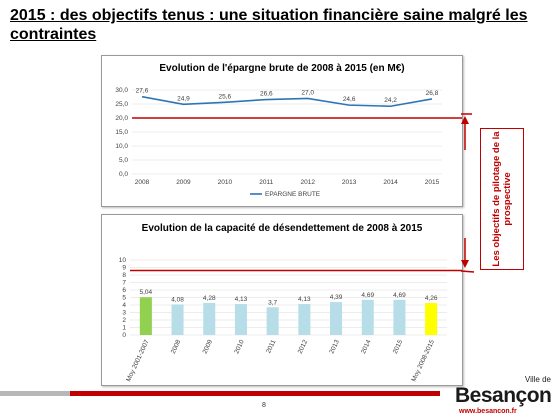  What do you see at coordinates (123, 174) in the screenshot?
I see `y-tick-label: 0,0` at bounding box center [123, 174].